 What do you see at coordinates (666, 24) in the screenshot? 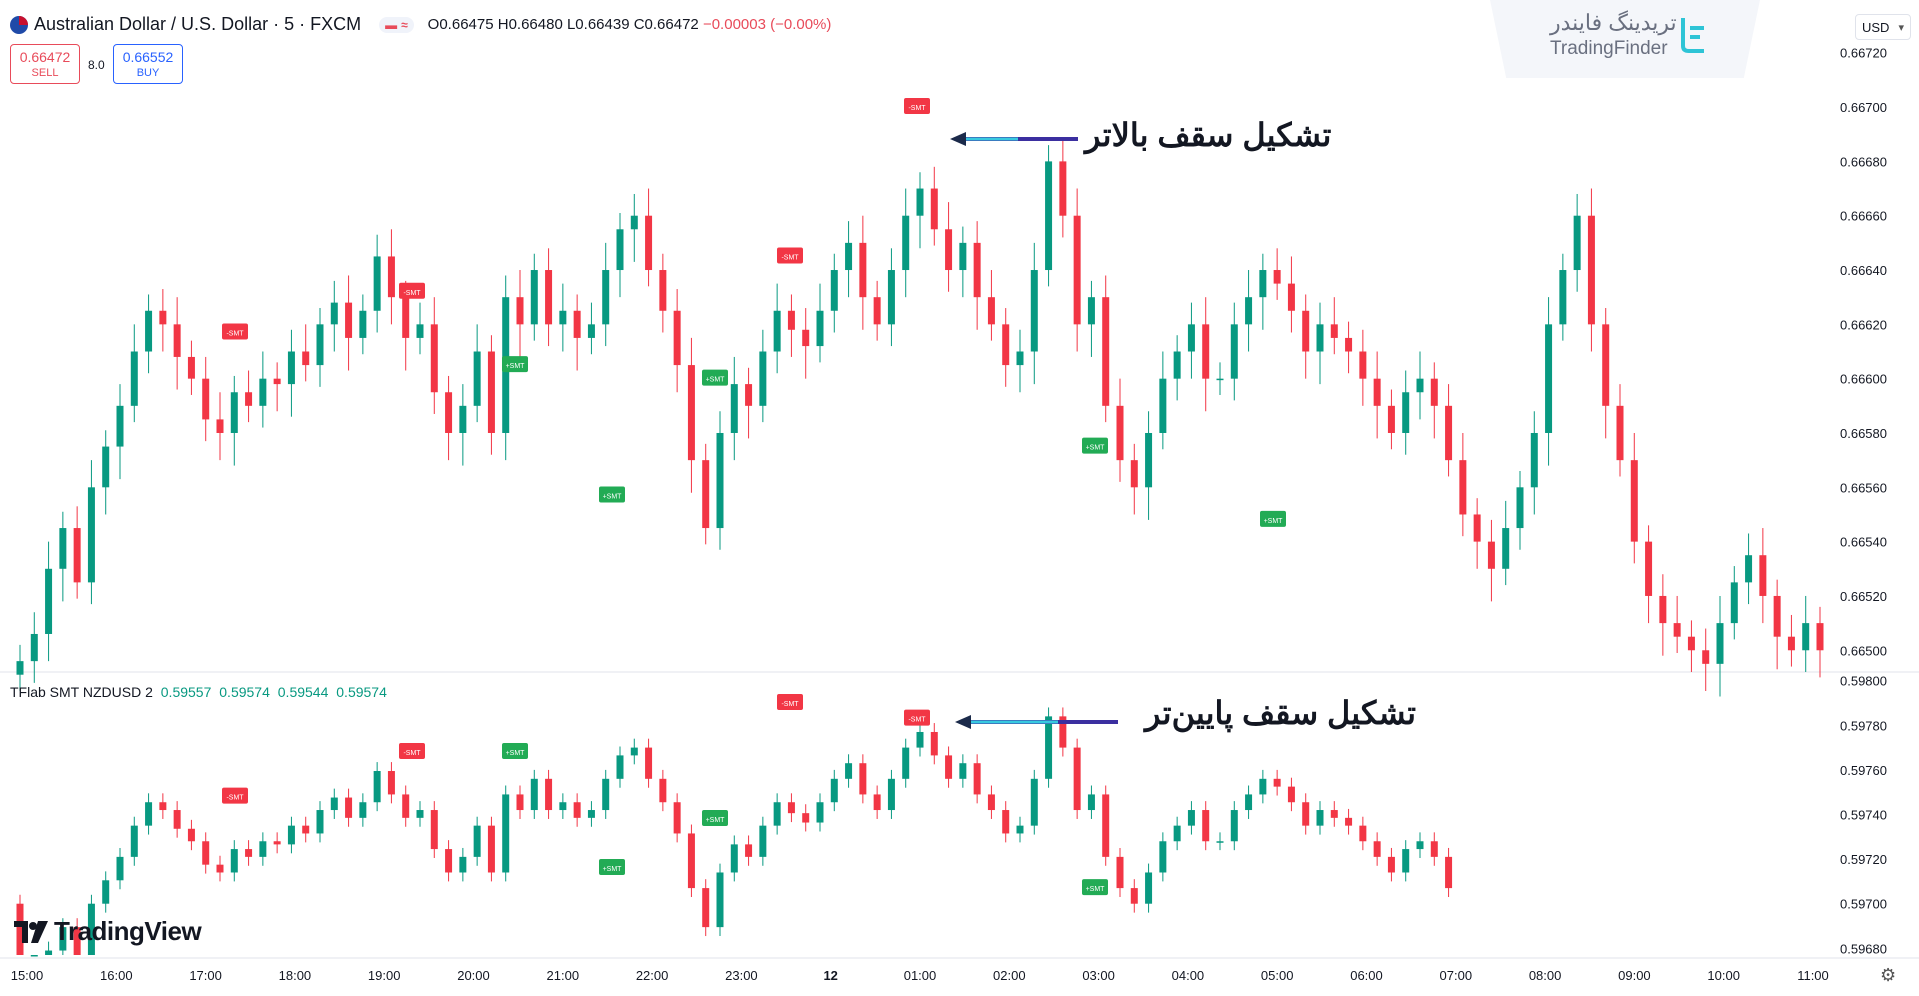
I see `ohlc-close: C0.66472` at bounding box center [666, 24].